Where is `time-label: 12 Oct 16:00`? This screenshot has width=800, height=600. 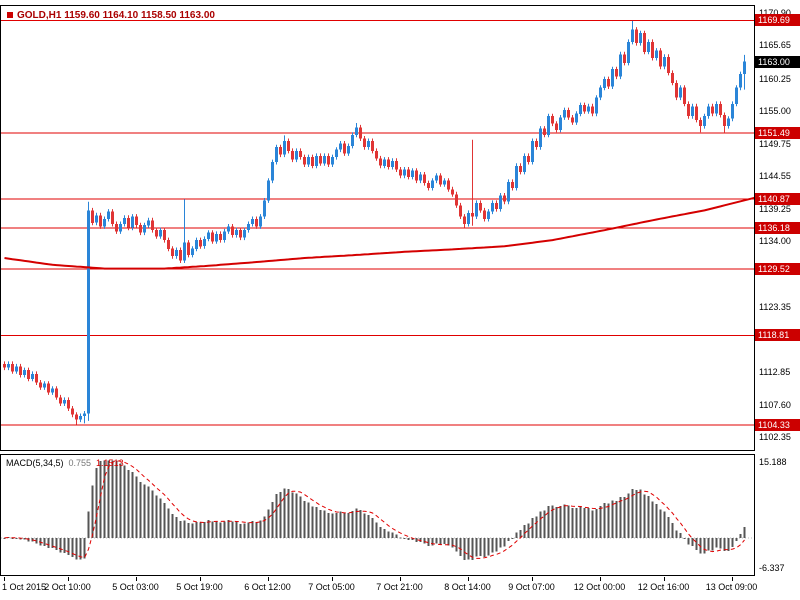 time-label: 12 Oct 16:00 is located at coordinates (663, 587).